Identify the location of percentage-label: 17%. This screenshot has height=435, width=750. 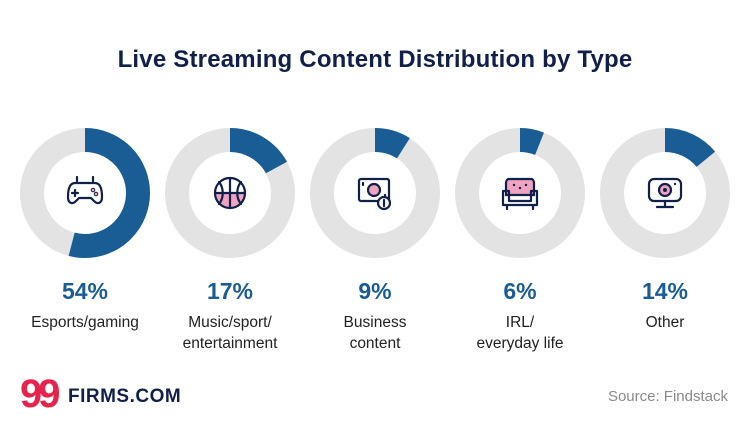
(230, 291).